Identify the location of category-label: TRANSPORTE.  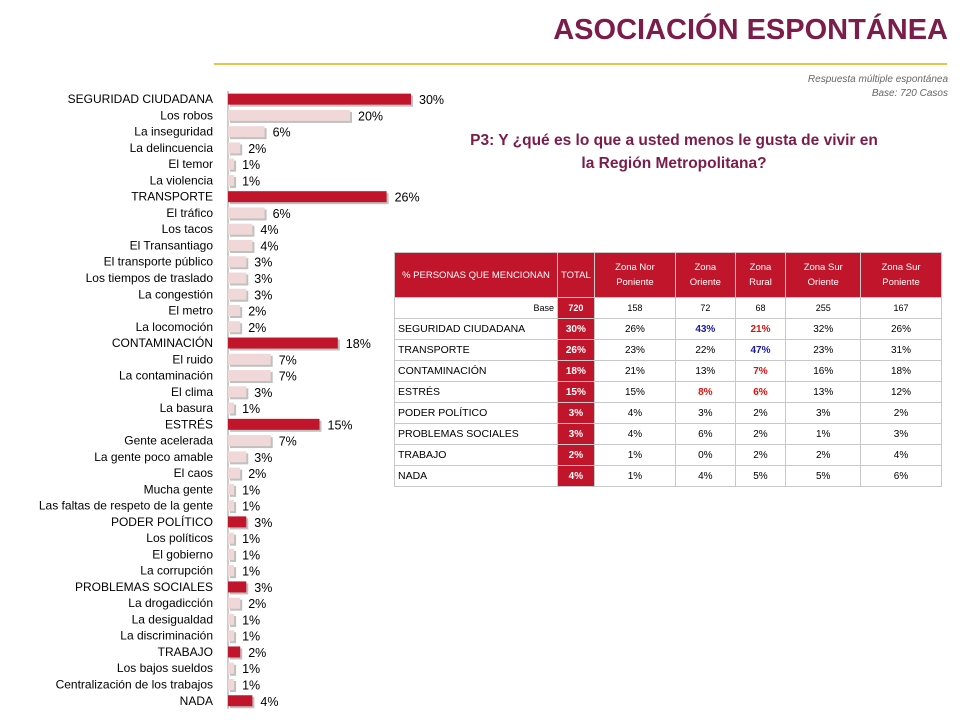
(172, 197).